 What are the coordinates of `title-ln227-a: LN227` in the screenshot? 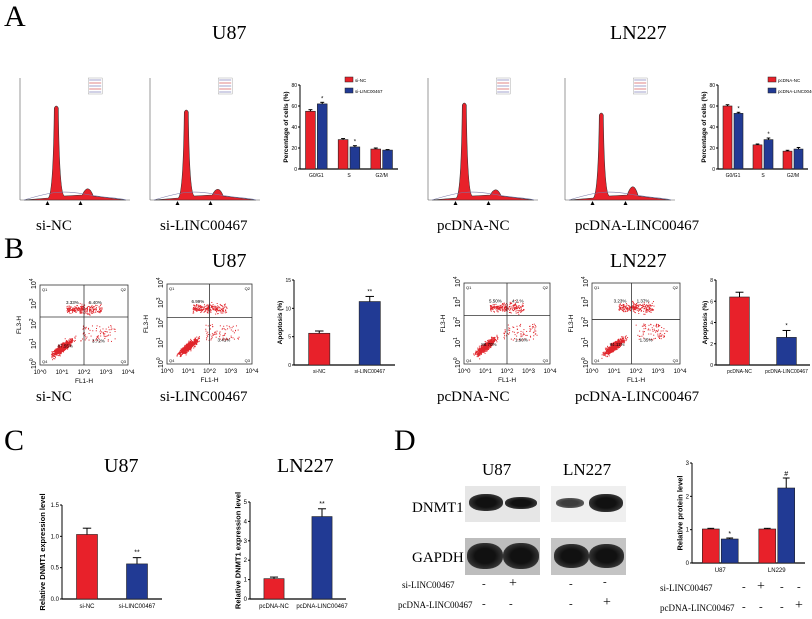 It's located at (638, 33).